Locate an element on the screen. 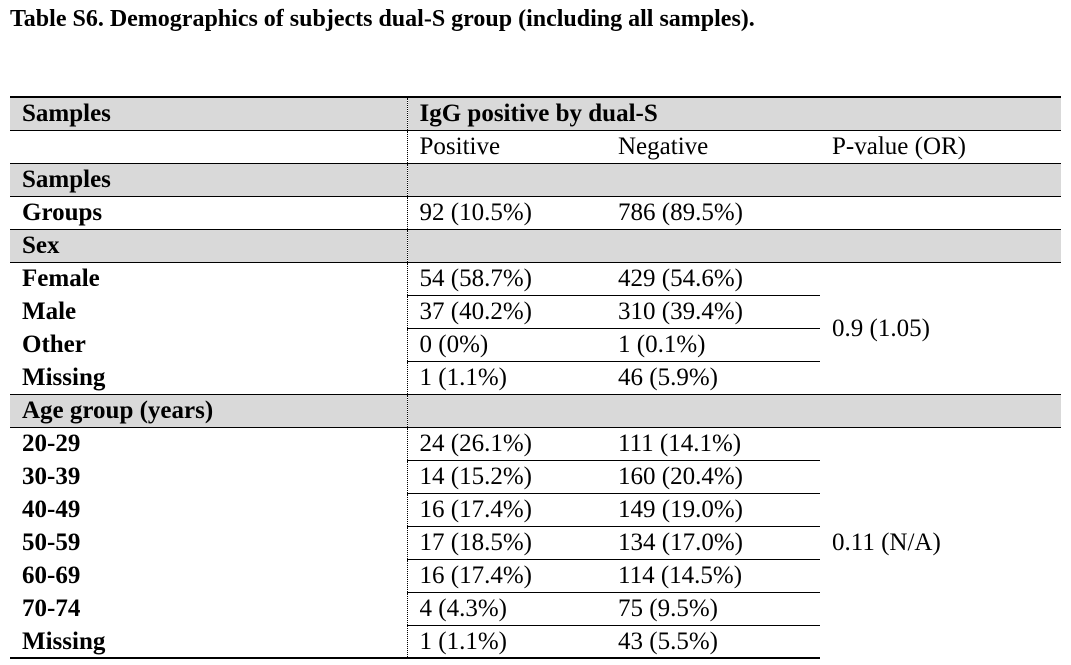  negative-cell: 786 (89.5%) is located at coordinates (713, 212).